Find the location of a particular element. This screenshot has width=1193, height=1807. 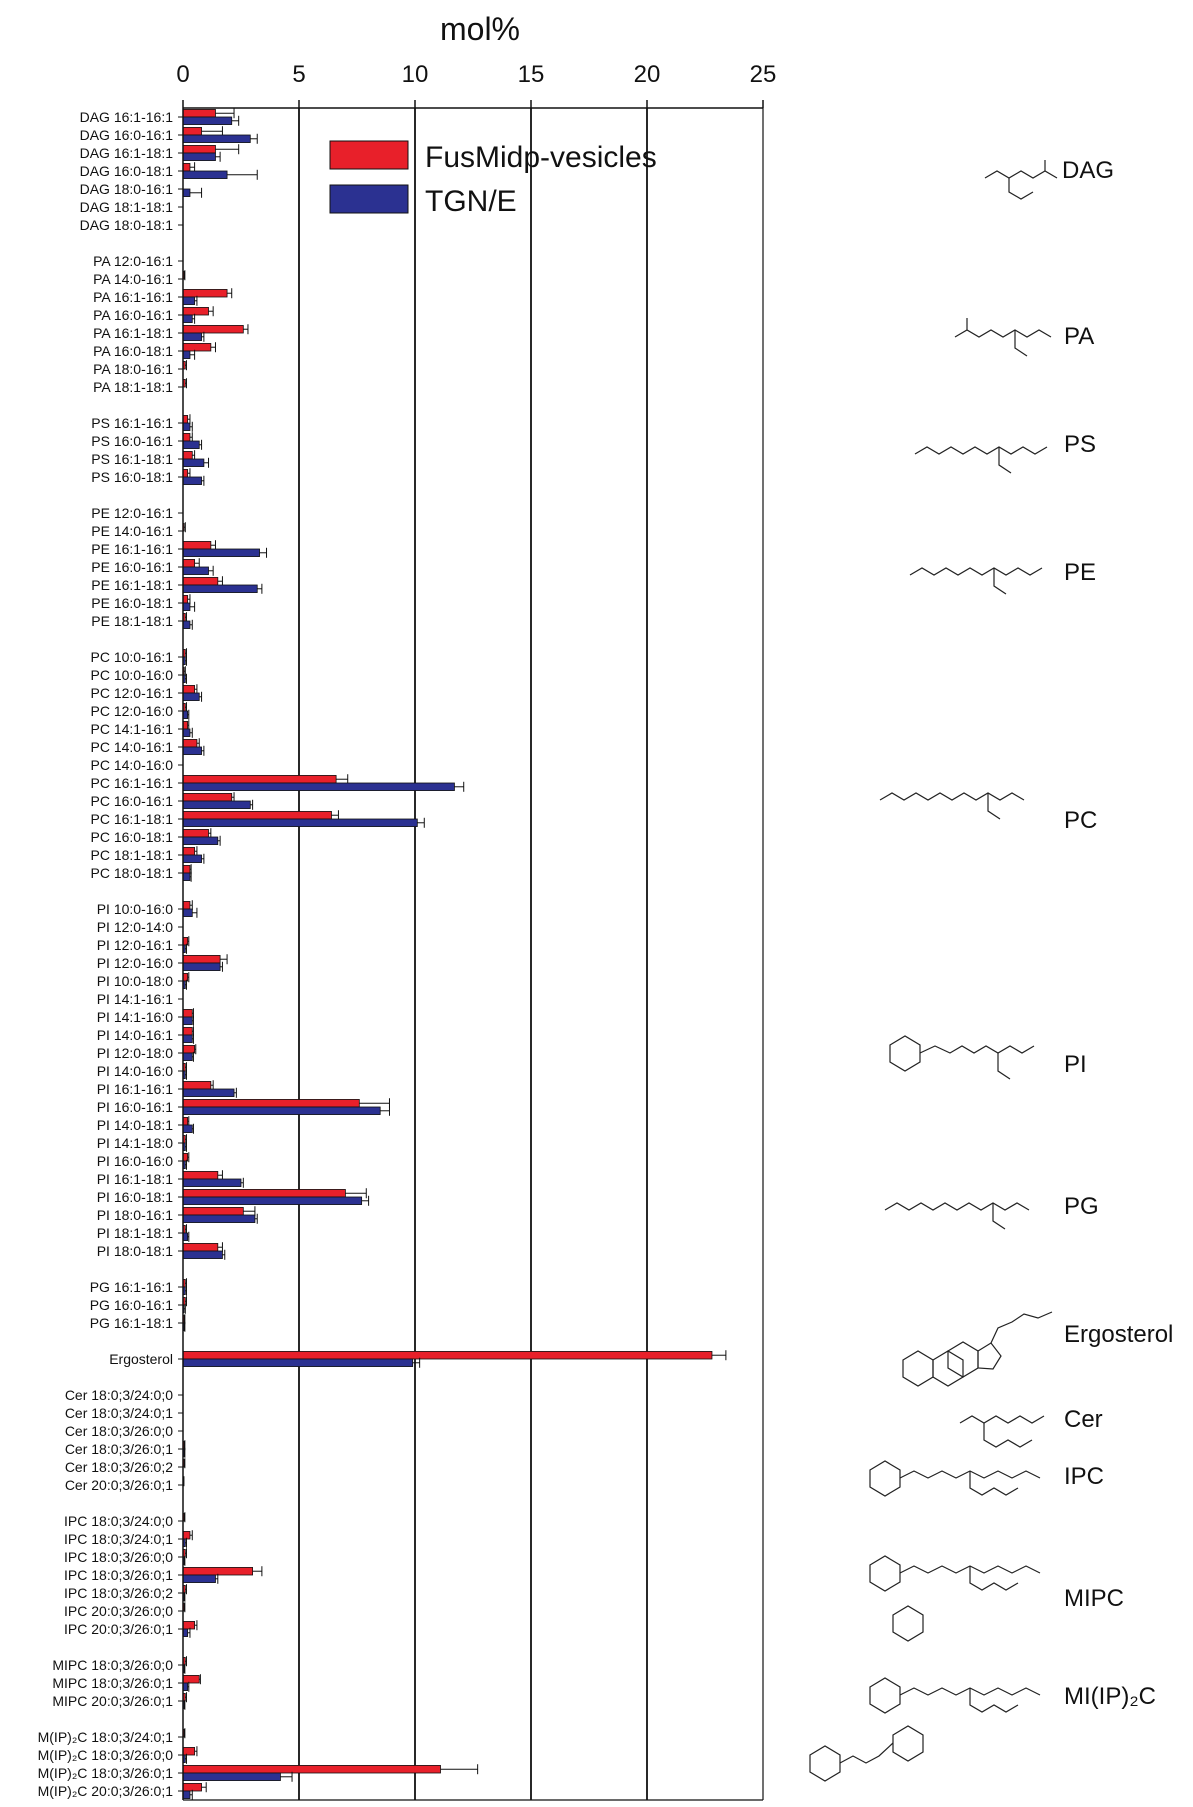

category-label: DAG 16:1-16:1 is located at coordinates (127, 117).